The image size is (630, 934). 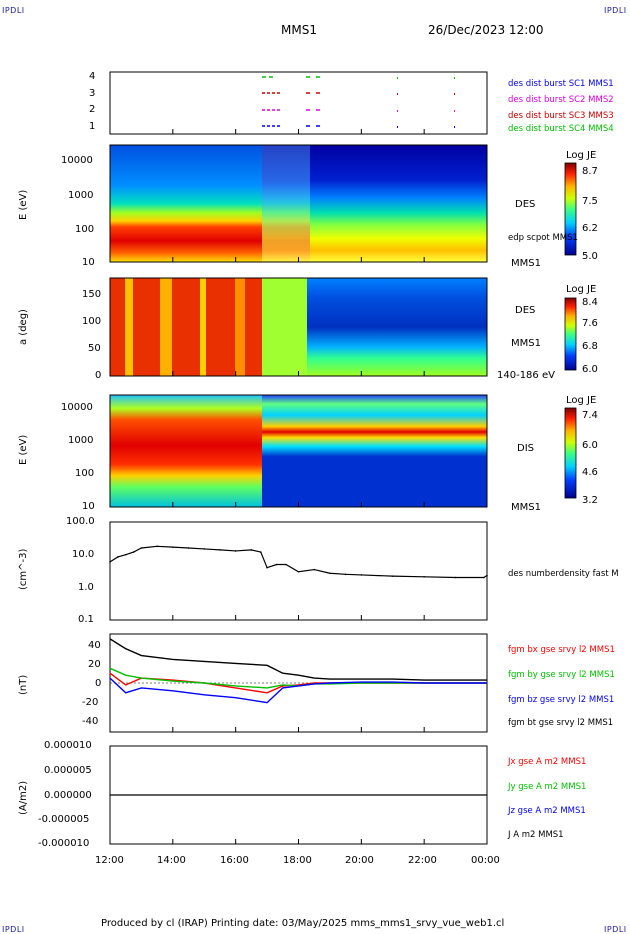 I want to click on corner-label-top-right: IPDLI, so click(x=615, y=10).